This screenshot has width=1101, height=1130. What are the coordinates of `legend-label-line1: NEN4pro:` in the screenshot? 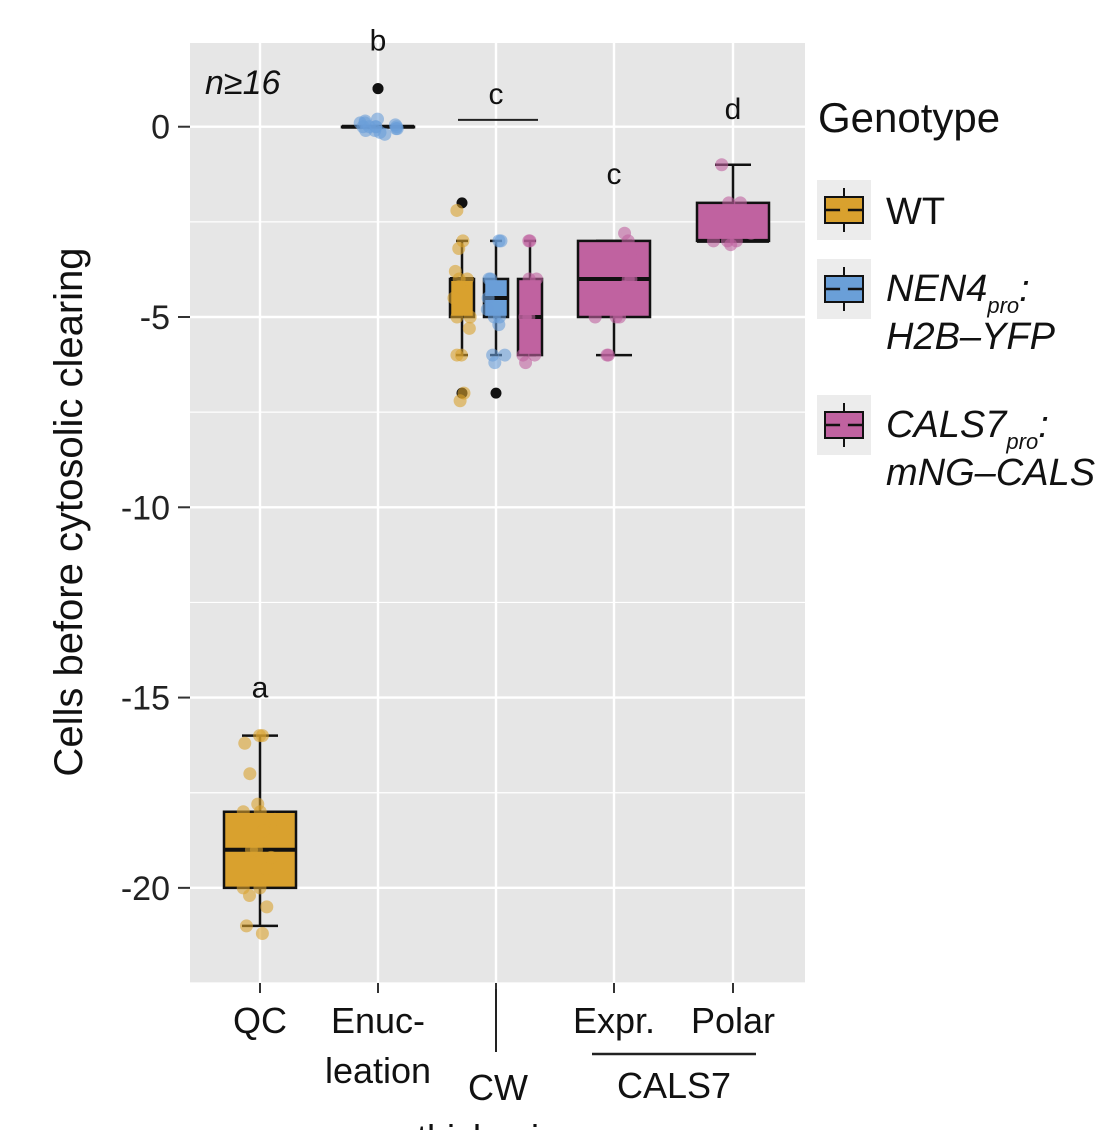 It's located at (958, 293).